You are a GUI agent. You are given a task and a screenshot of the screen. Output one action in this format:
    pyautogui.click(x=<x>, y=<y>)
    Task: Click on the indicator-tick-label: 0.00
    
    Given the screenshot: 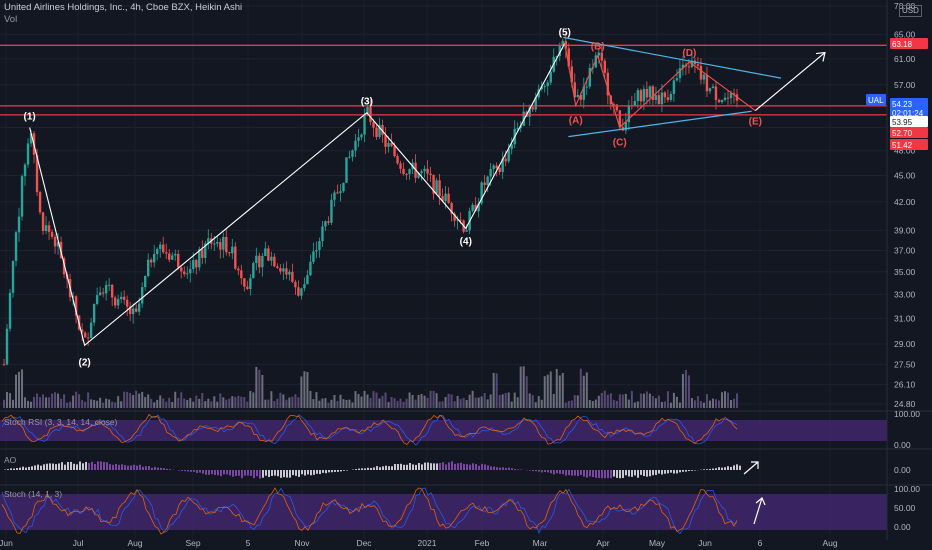 What is the action you would take?
    pyautogui.click(x=902, y=445)
    